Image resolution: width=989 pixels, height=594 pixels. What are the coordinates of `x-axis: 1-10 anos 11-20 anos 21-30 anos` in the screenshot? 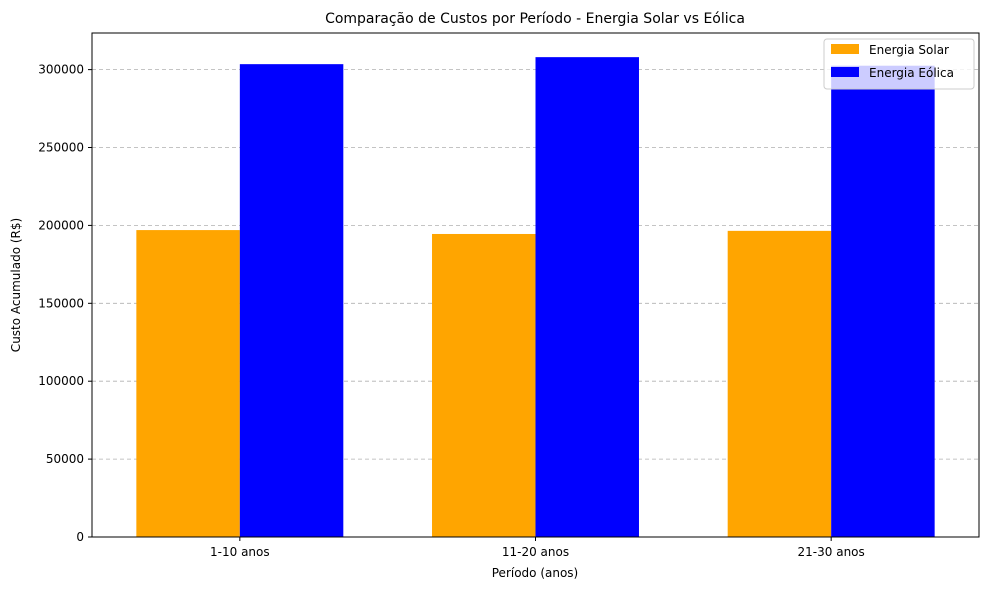 It's located at (537, 548).